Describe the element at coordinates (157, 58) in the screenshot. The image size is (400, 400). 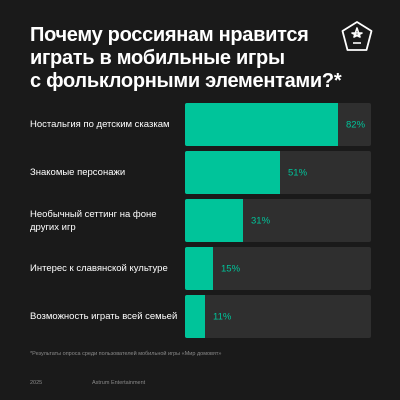
I see `title-line: играть в мобильные игры` at that location.